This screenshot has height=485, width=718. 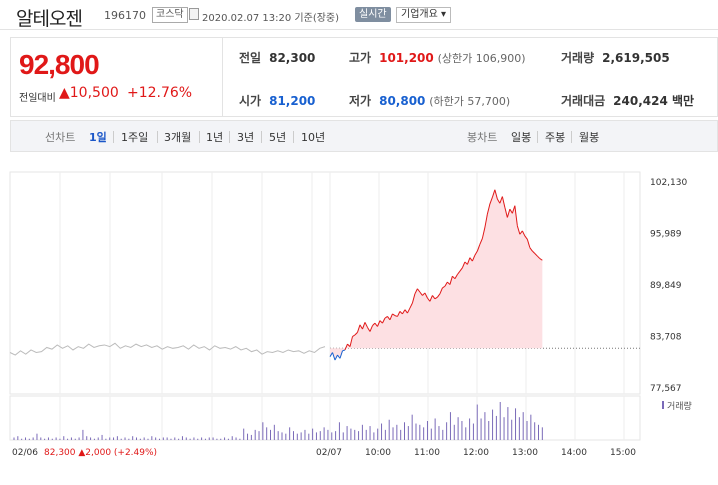 What do you see at coordinates (278, 137) in the screenshot?
I see `range-5year: 5년` at bounding box center [278, 137].